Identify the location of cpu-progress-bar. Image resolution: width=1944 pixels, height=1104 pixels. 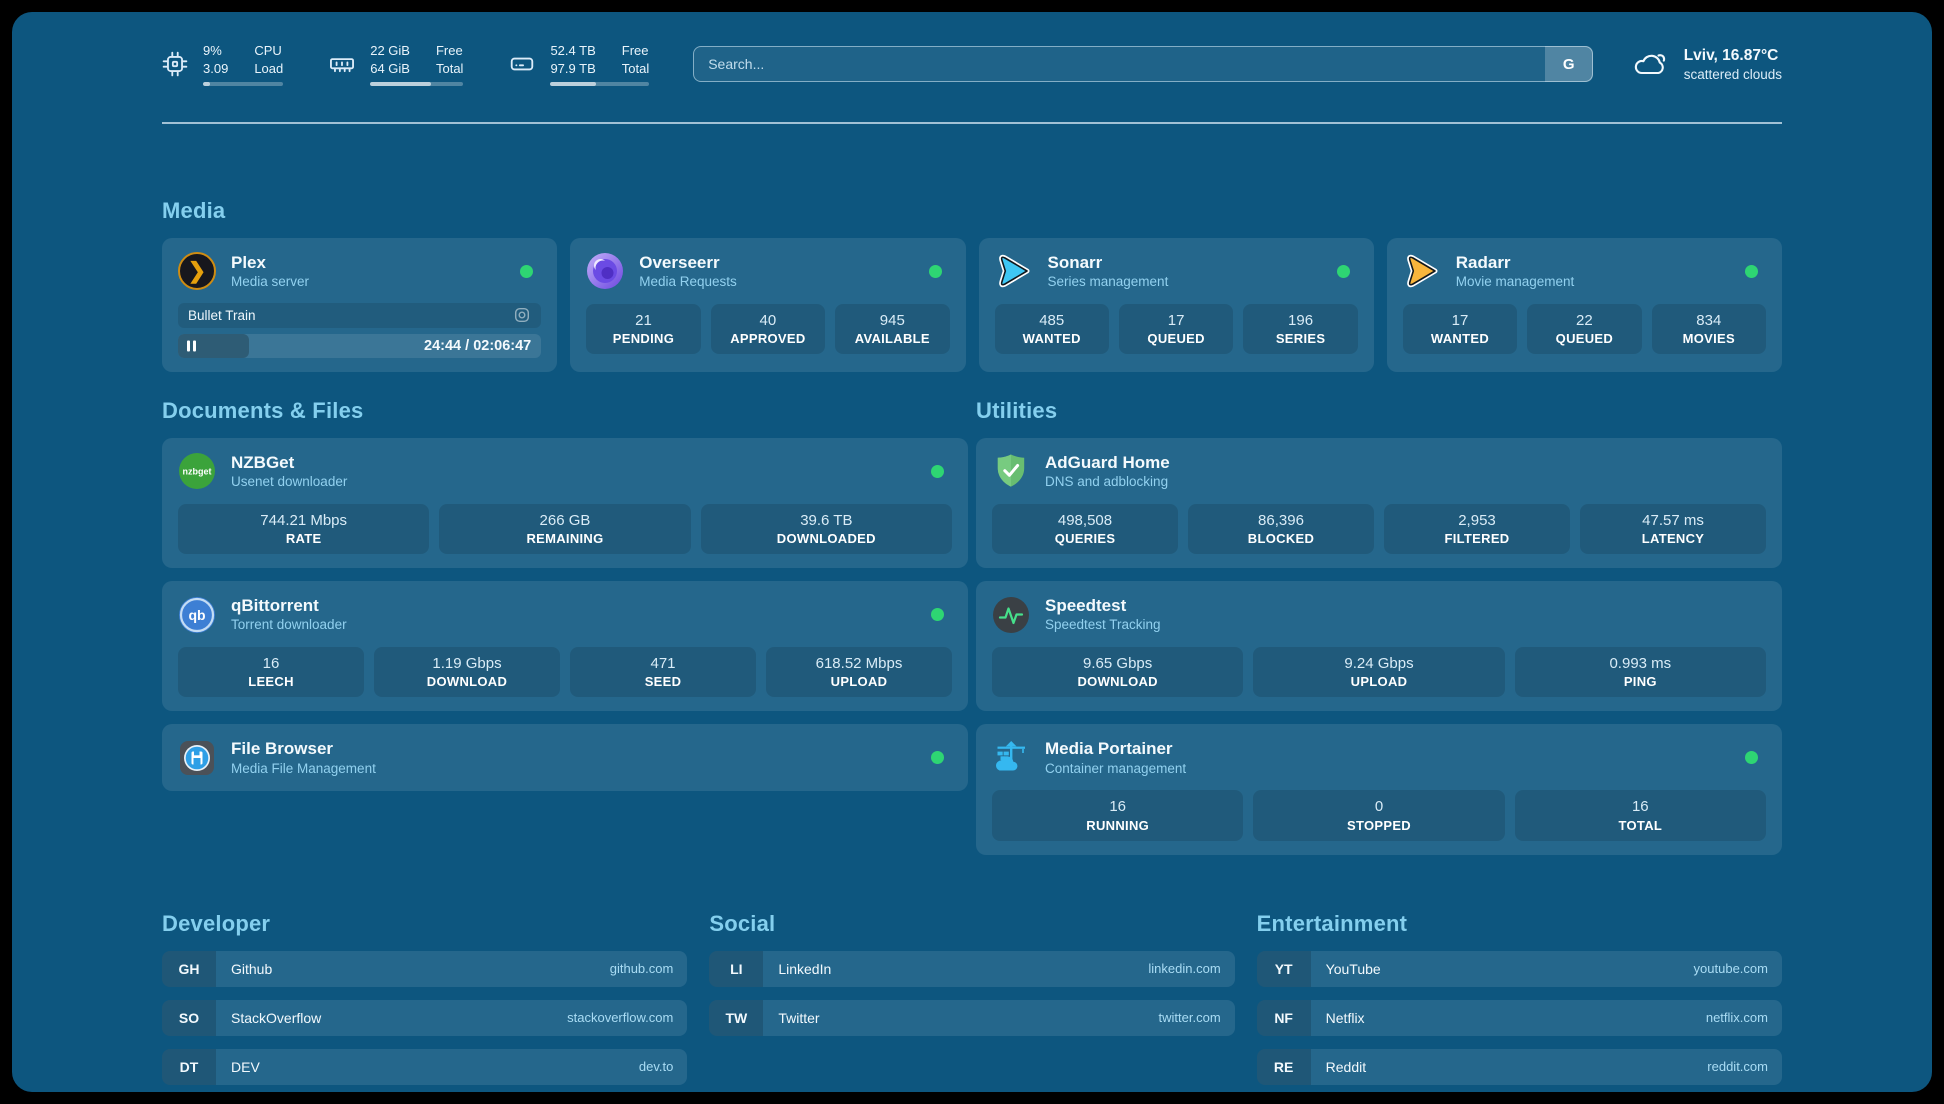
(243, 84).